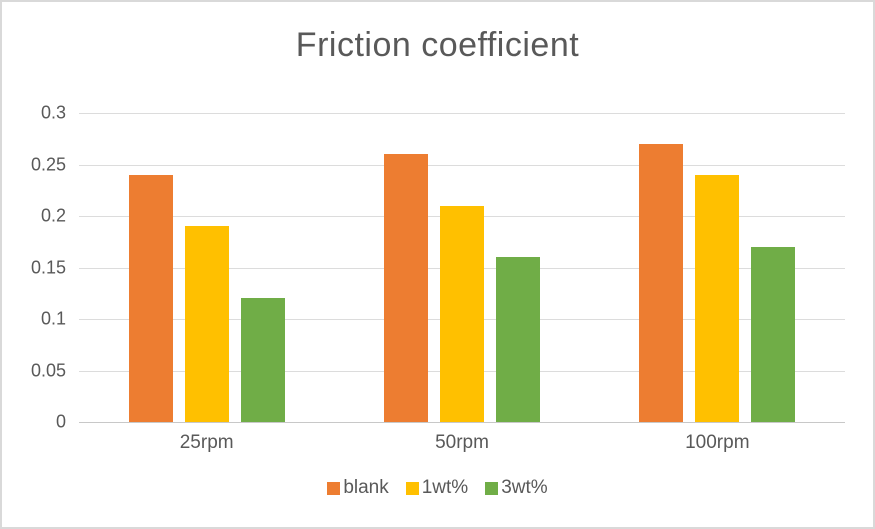 Image resolution: width=875 pixels, height=529 pixels. Describe the element at coordinates (717, 442) in the screenshot. I see `x-tick-label-100rpm: 100rpm` at that location.